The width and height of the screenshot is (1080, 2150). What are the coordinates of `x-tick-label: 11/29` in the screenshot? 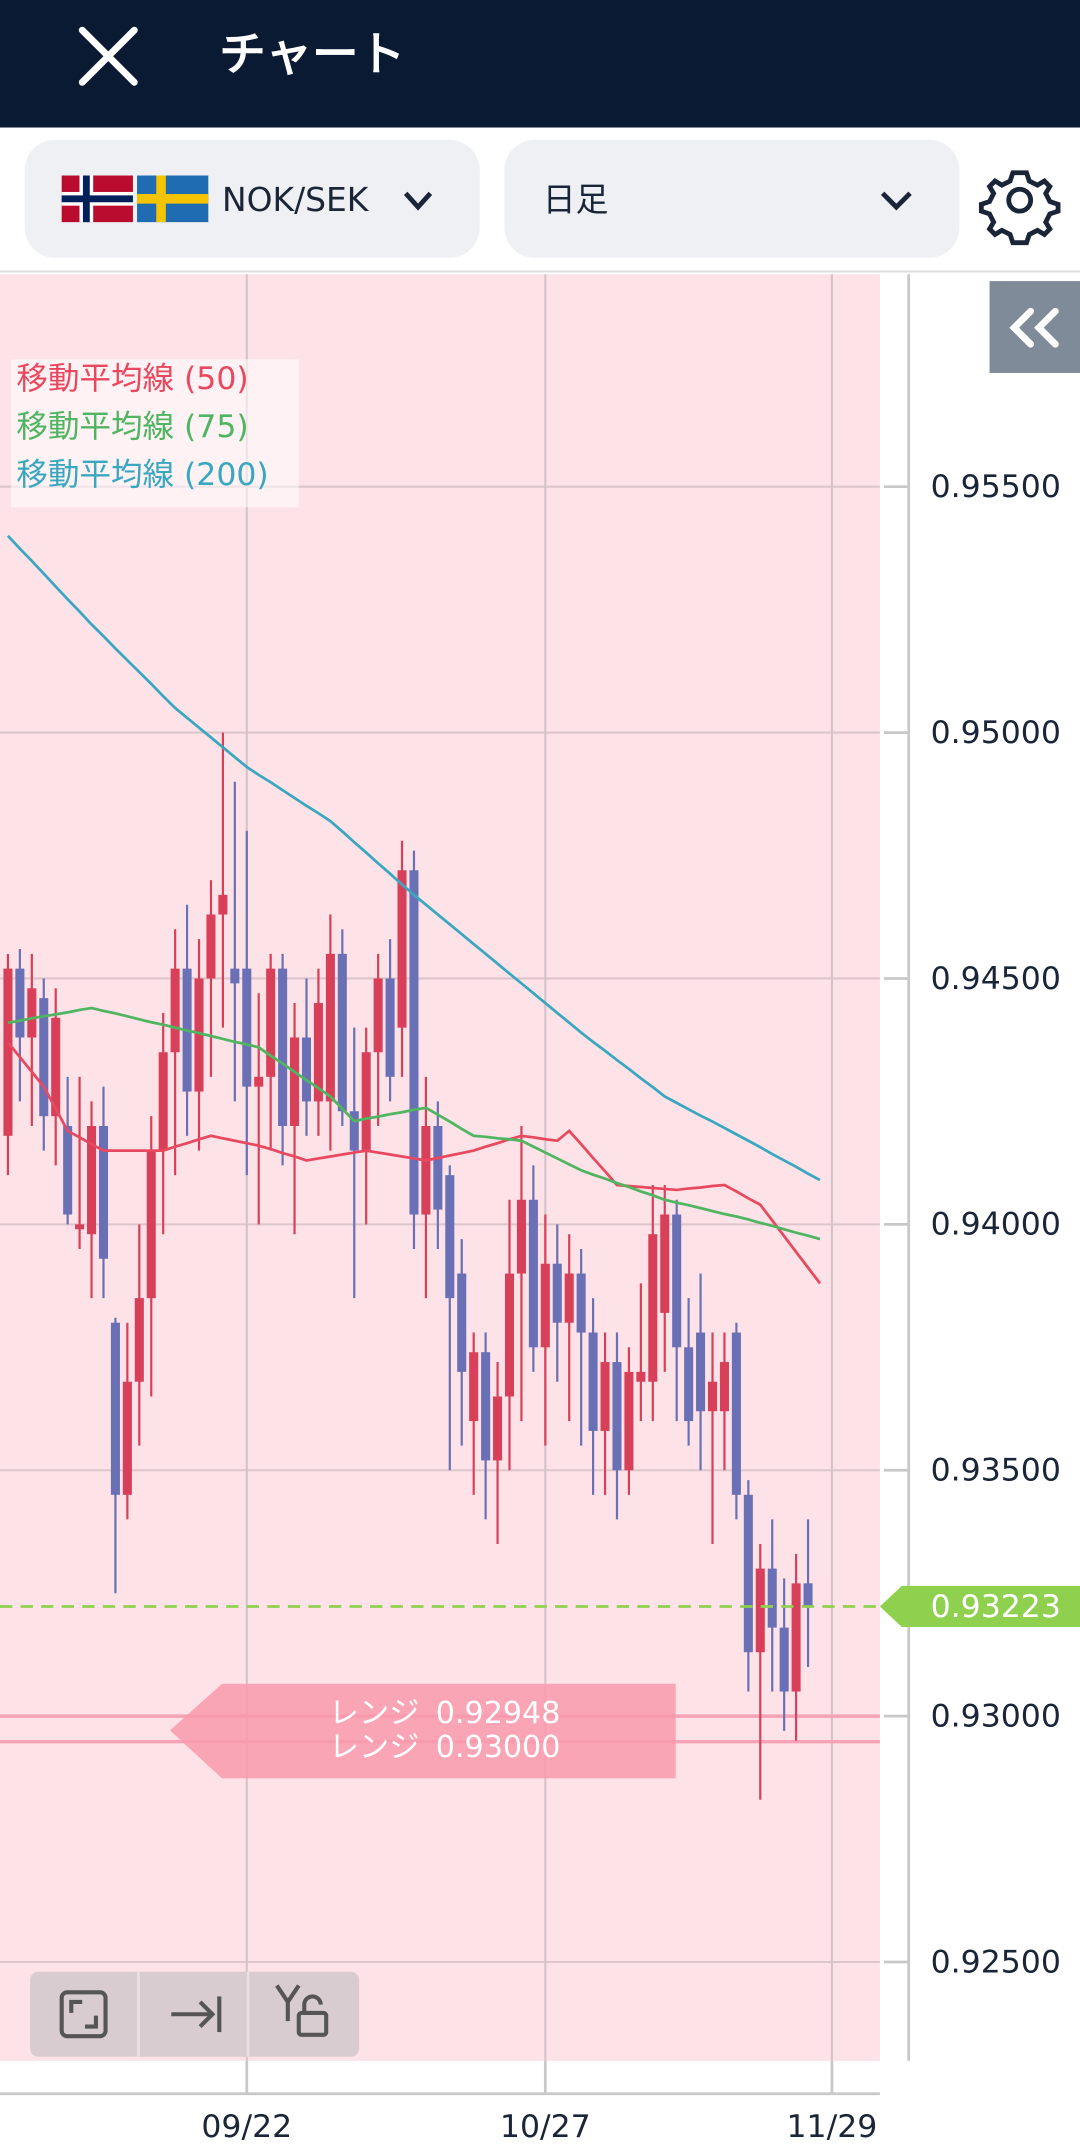 It's located at (832, 2127).